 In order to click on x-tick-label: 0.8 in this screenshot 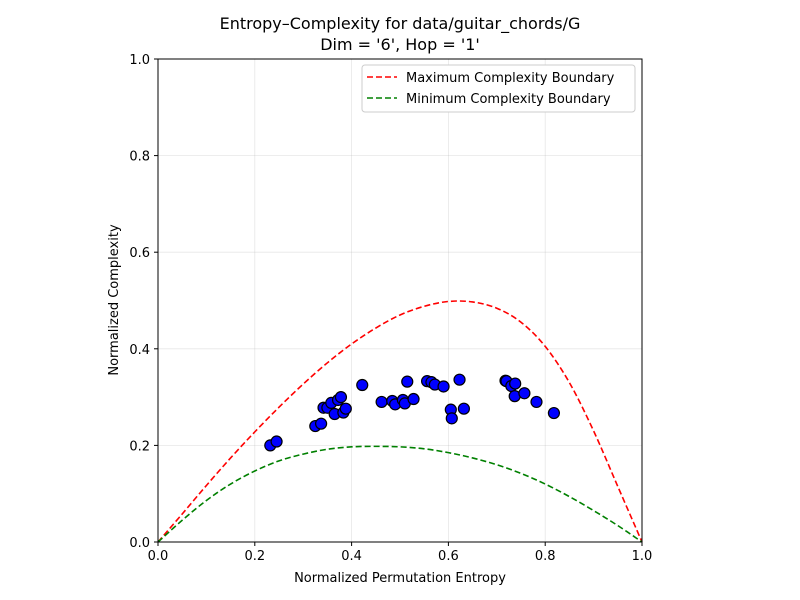, I will do `click(545, 556)`.